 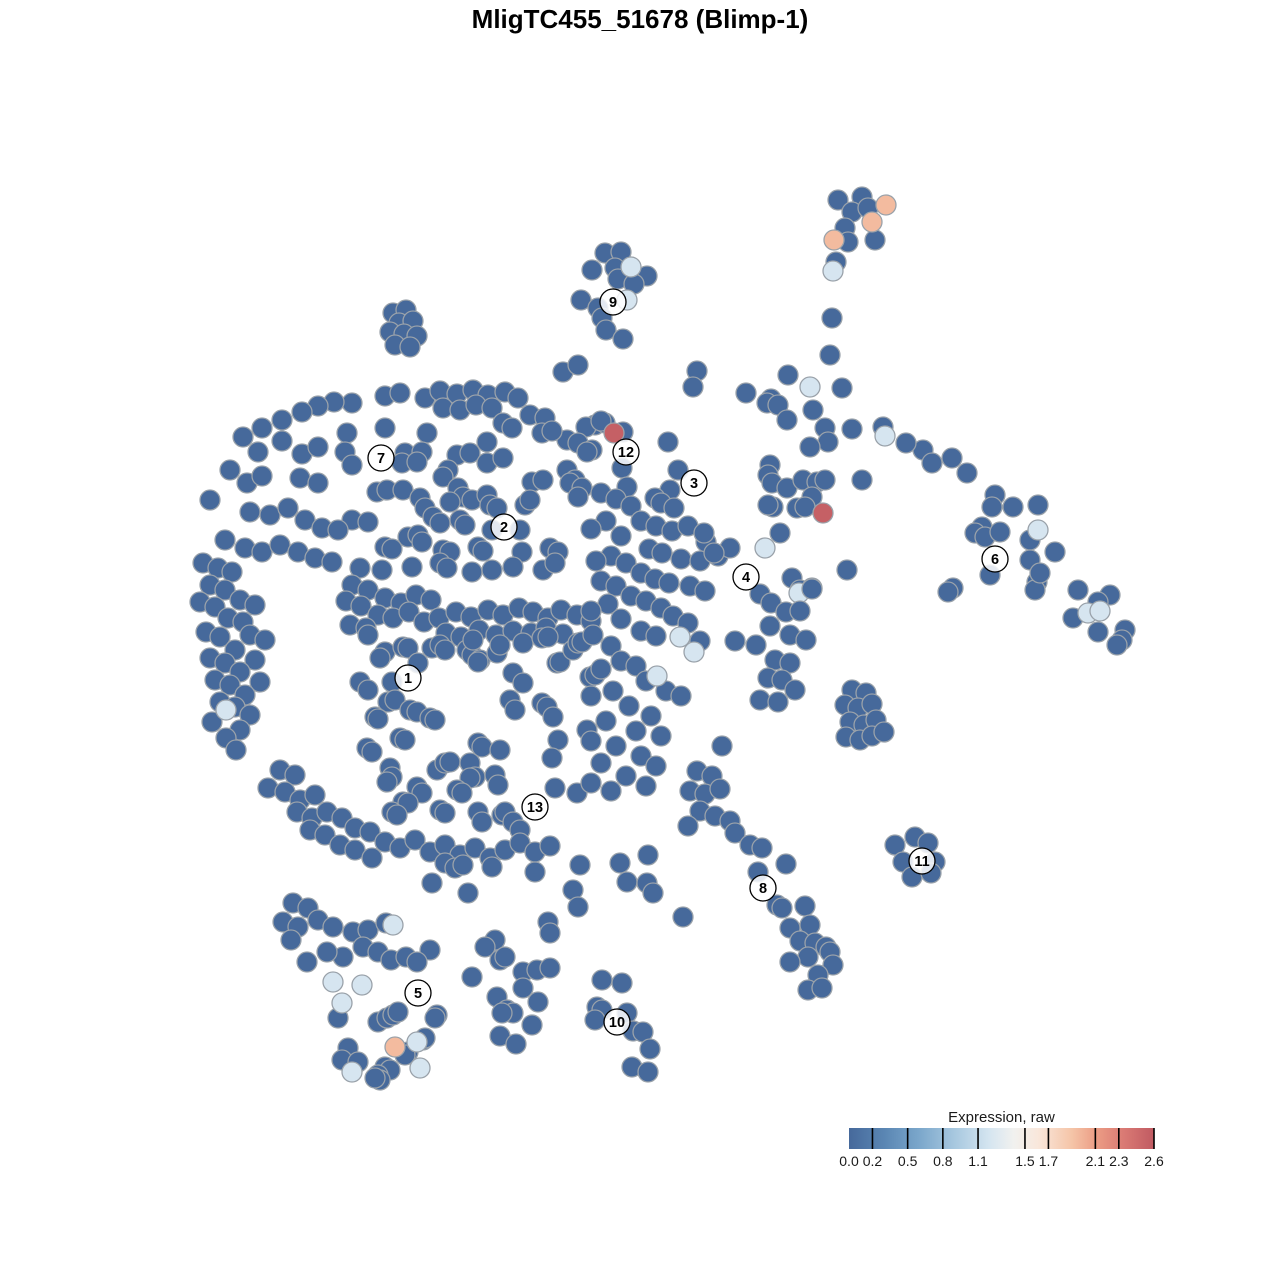 I want to click on cluster-label-7: 7, so click(x=381, y=458).